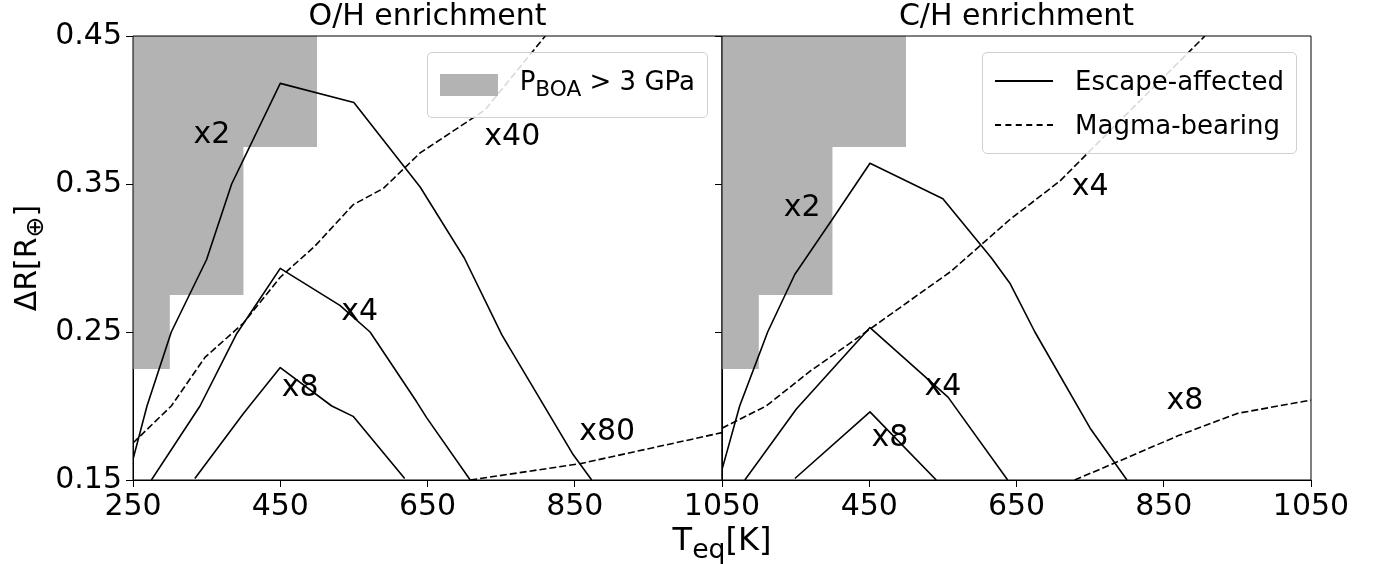 The height and width of the screenshot is (564, 1385). I want to click on annotation: x80, so click(607, 430).